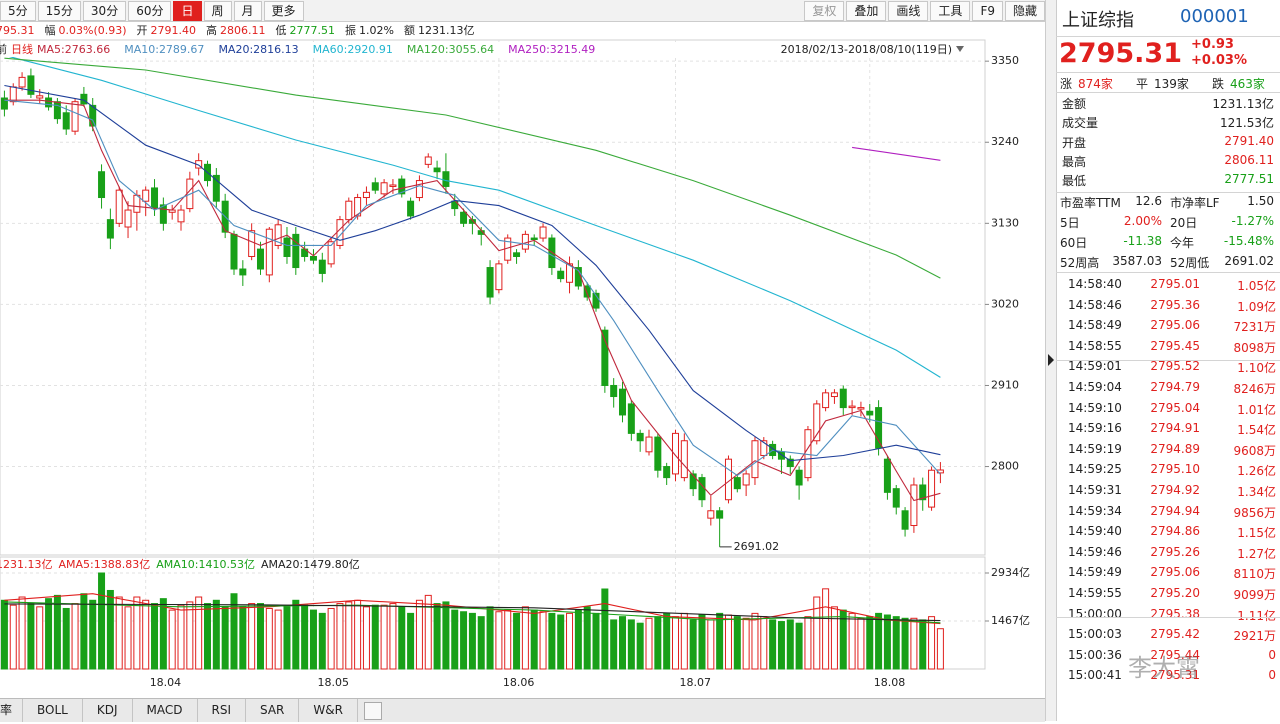 This screenshot has height=724, width=1280. What do you see at coordinates (1095, 613) in the screenshot?
I see `tick-time: 15:00:00` at bounding box center [1095, 613].